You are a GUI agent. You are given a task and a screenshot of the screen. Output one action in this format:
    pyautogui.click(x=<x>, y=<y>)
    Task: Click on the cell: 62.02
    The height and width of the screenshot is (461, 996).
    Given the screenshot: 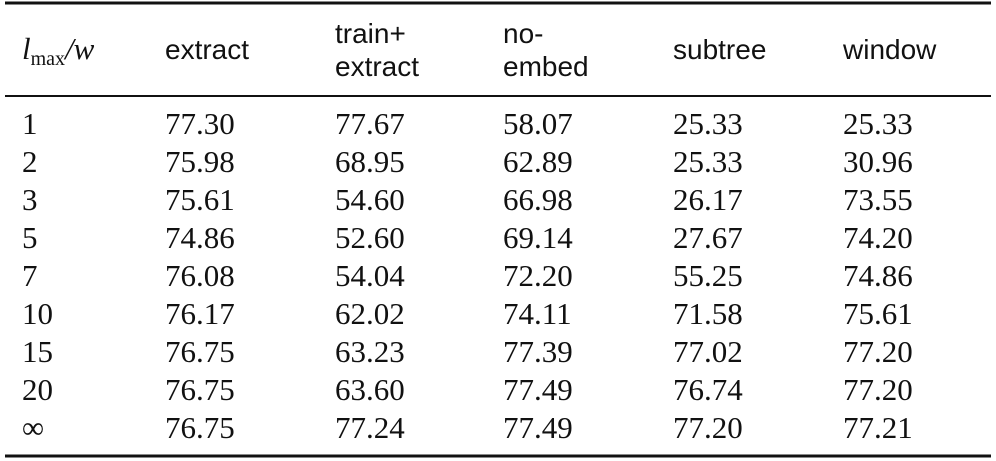 What is the action you would take?
    pyautogui.click(x=370, y=313)
    